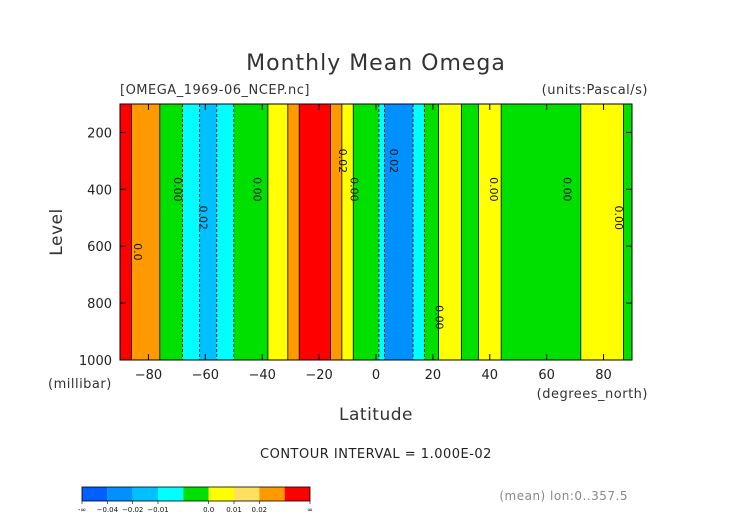 This screenshot has height=532, width=752. What do you see at coordinates (318, 375) in the screenshot?
I see `x-tick-label: −20` at bounding box center [318, 375].